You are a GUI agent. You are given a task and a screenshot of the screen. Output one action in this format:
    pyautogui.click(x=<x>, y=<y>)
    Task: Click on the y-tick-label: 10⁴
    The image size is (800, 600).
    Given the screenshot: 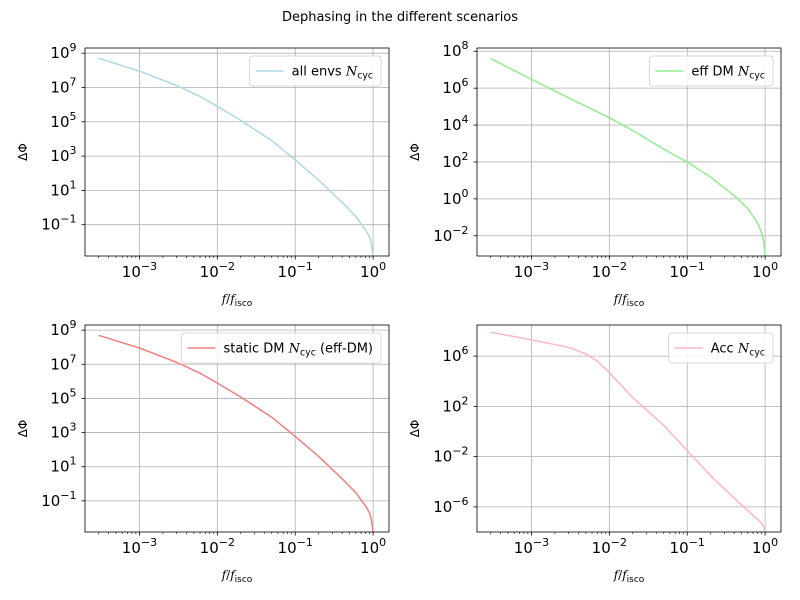 What is the action you would take?
    pyautogui.click(x=456, y=123)
    